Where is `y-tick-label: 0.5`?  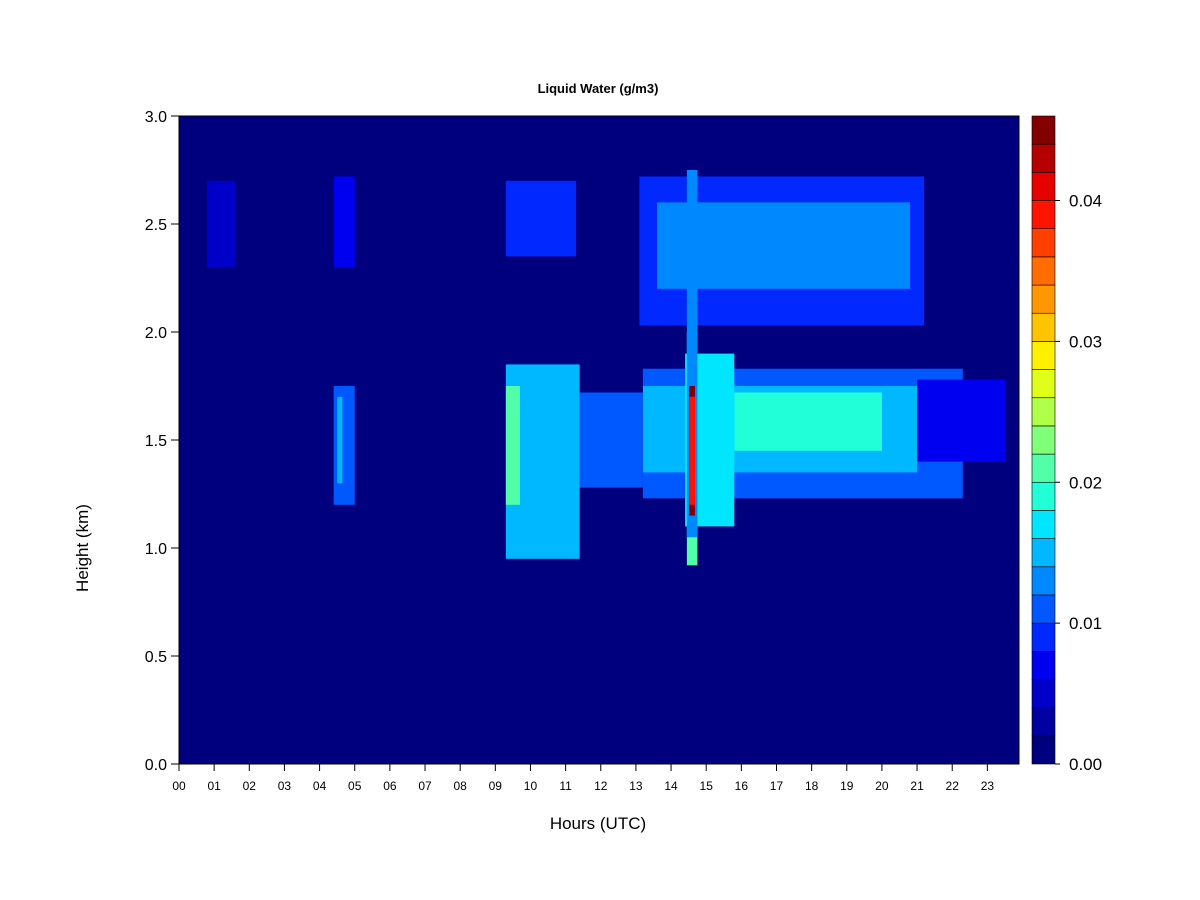 y-tick-label: 0.5 is located at coordinates (156, 657).